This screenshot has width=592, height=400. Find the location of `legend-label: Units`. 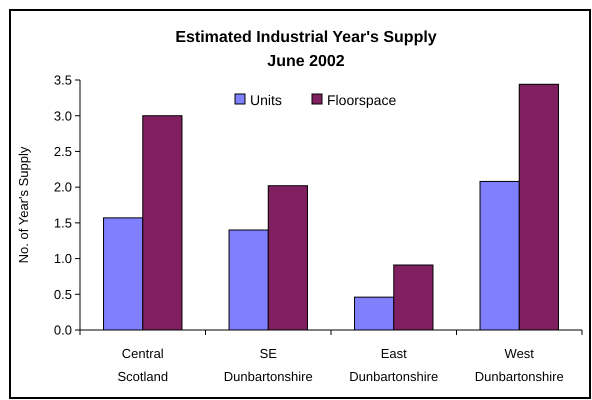

legend-label: Units is located at coordinates (266, 100).